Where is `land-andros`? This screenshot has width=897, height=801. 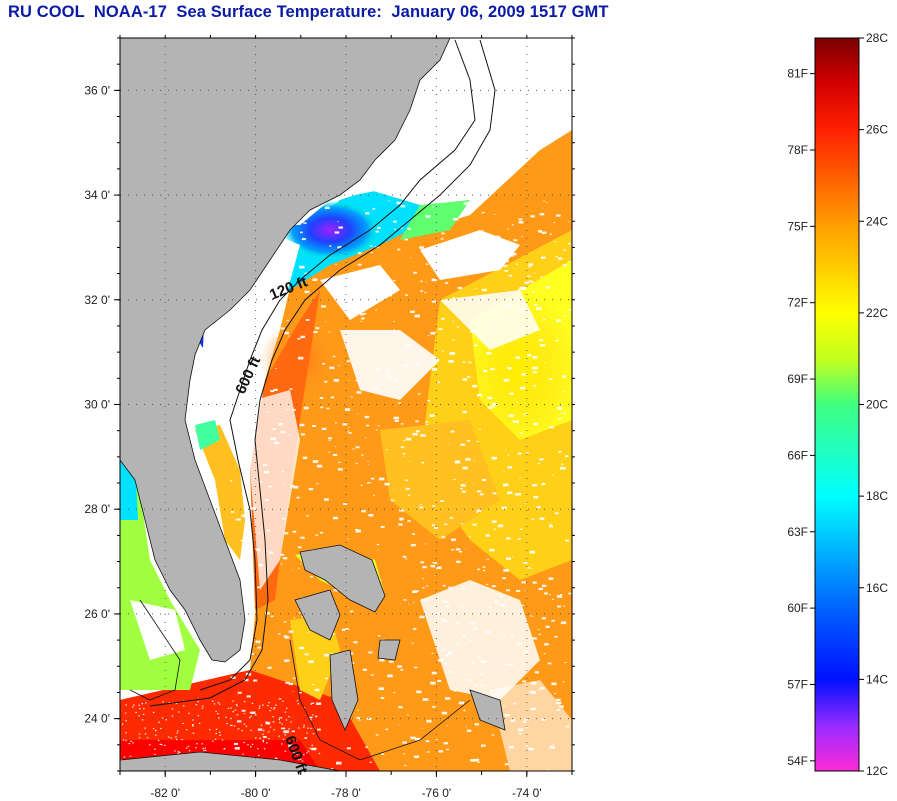
land-andros is located at coordinates (317, 615).